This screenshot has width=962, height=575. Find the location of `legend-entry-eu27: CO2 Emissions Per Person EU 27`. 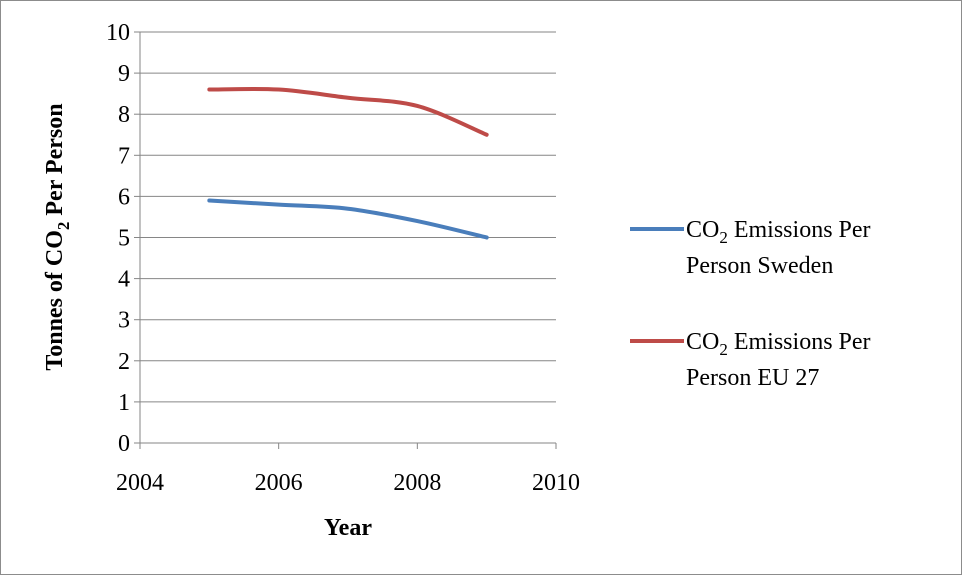

legend-entry-eu27: CO2 Emissions Per Person EU 27 is located at coordinates (750, 360).